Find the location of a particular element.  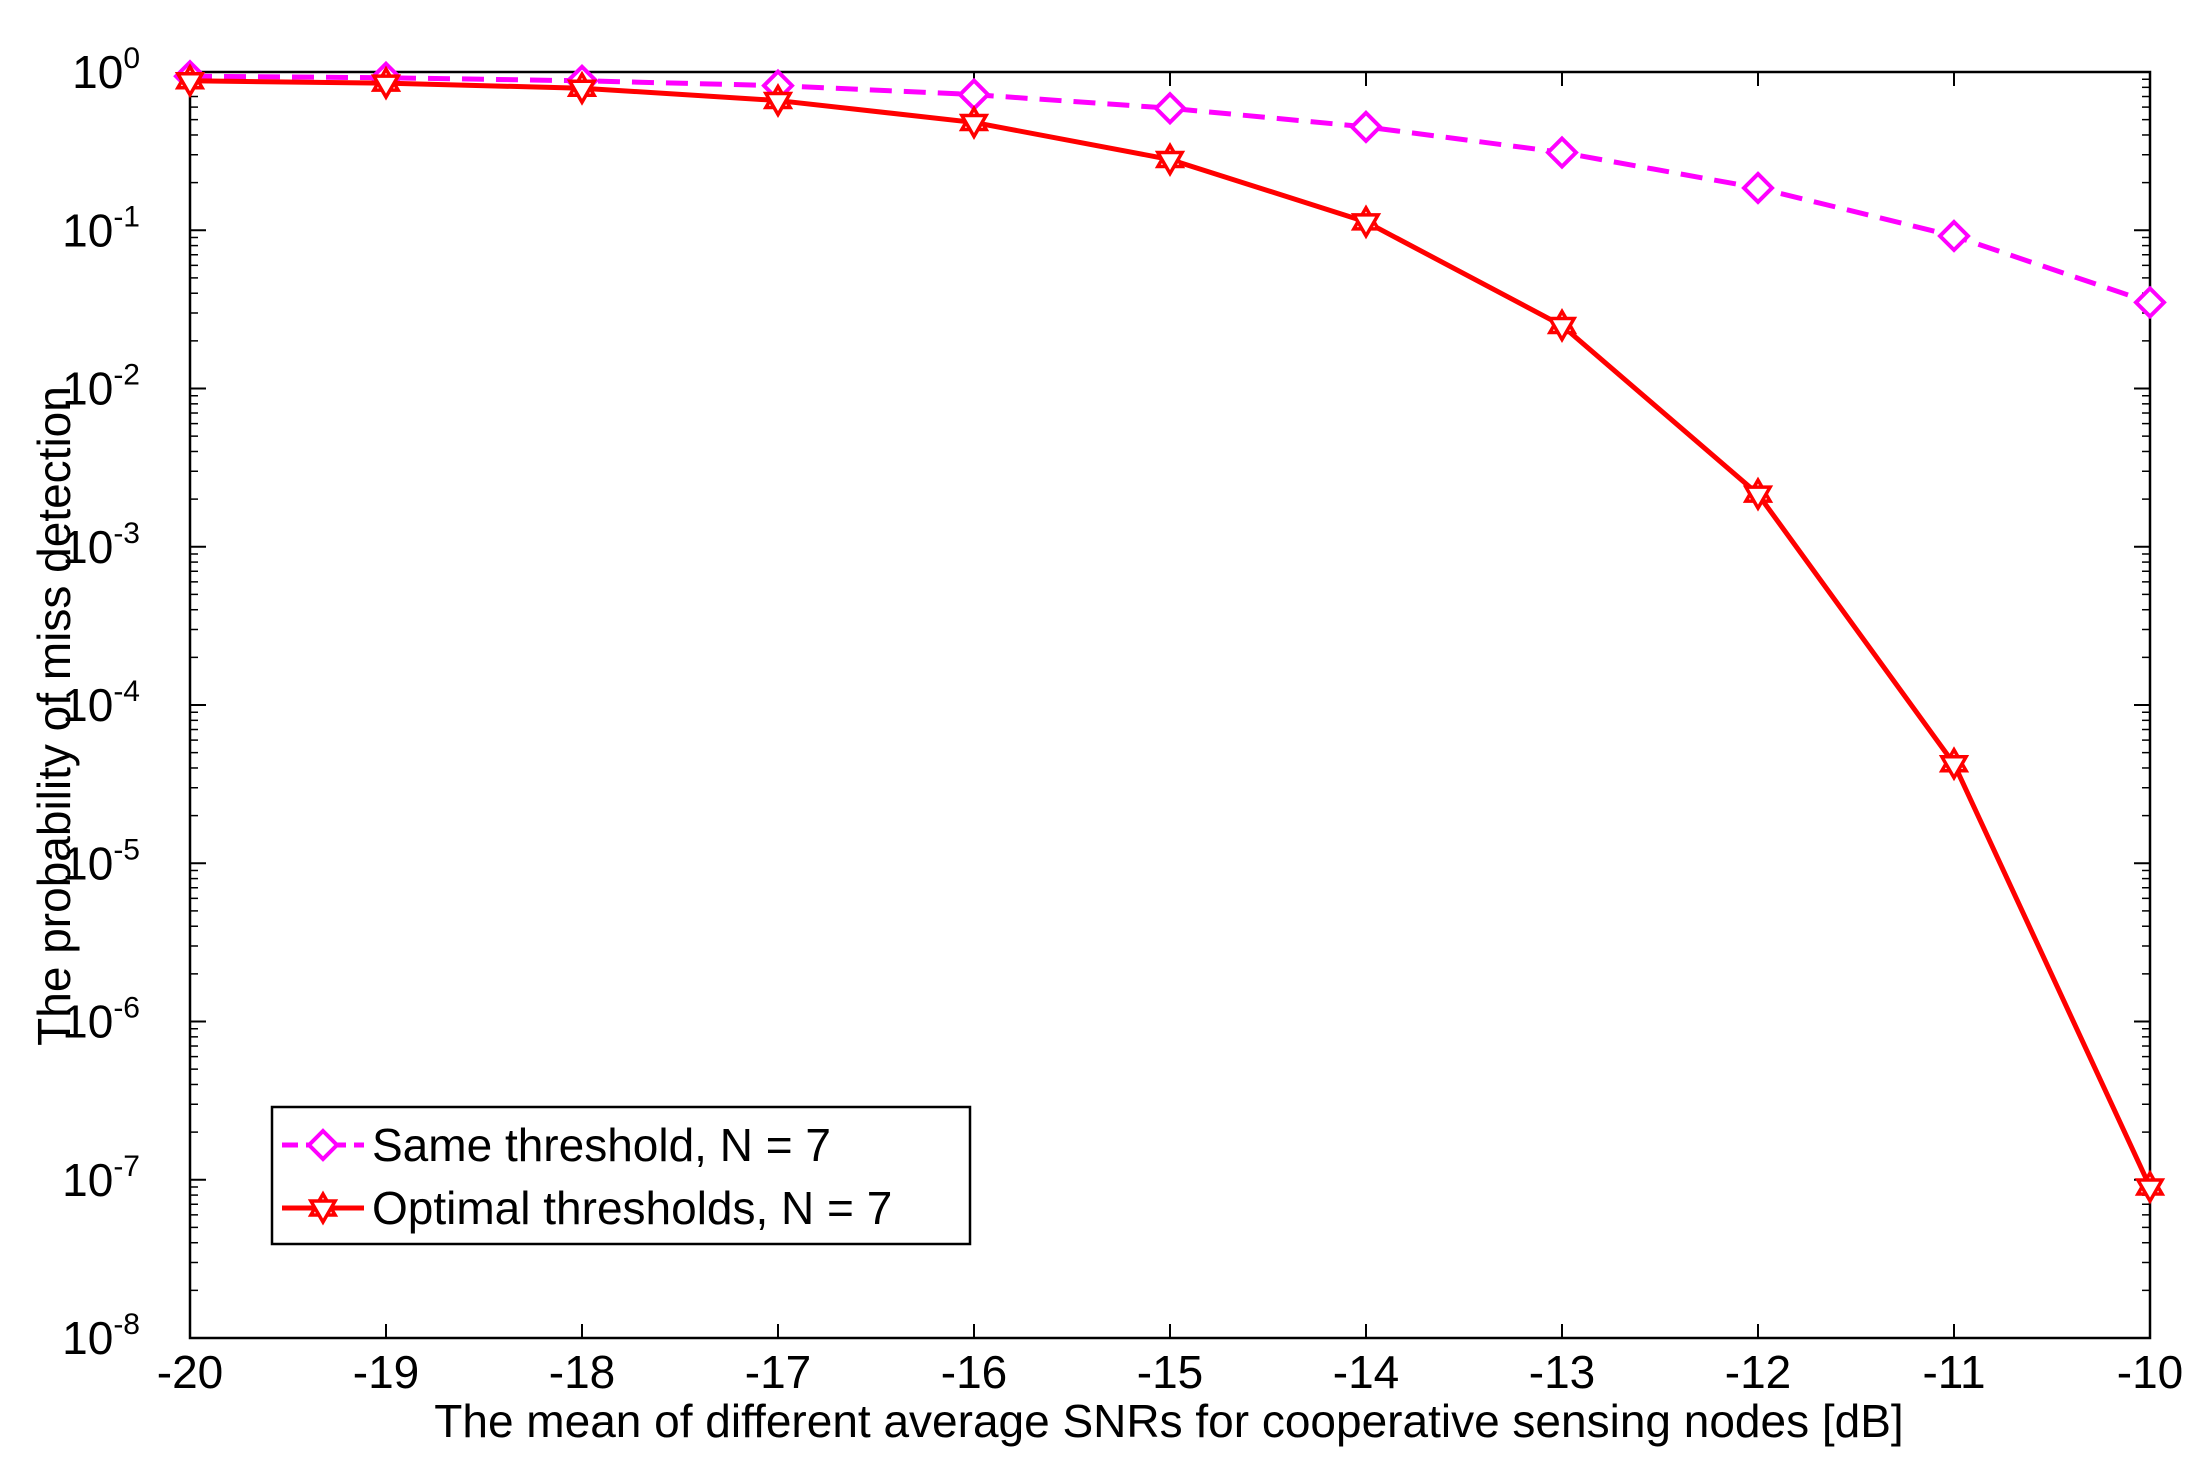

legend-entry-1: Same threshold, N = 7 is located at coordinates (556, 1145).